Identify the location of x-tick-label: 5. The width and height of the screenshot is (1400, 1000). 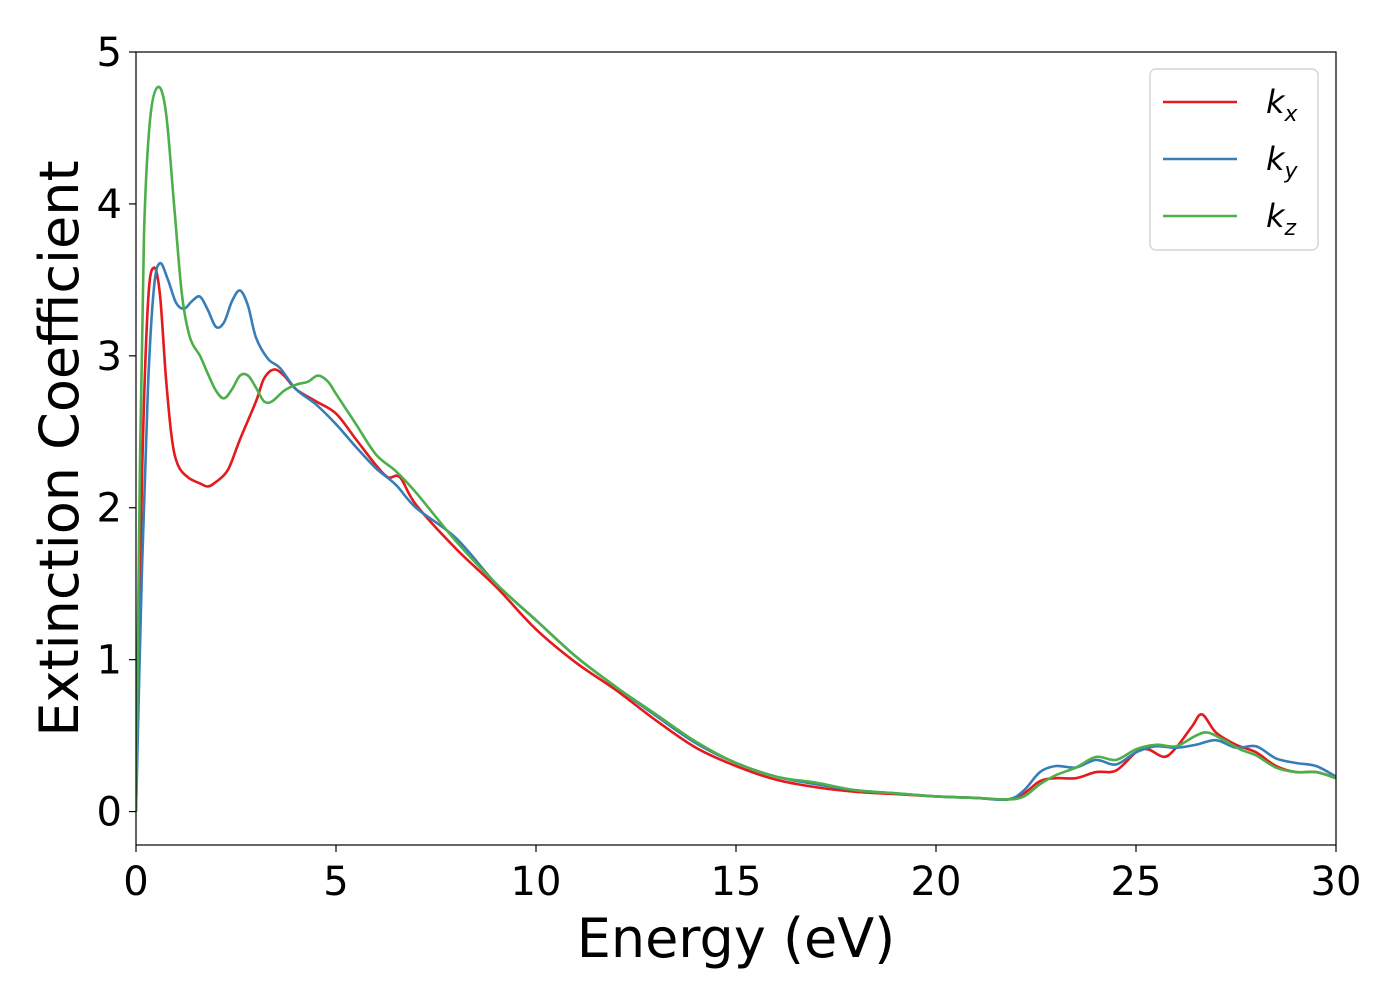
(335, 882).